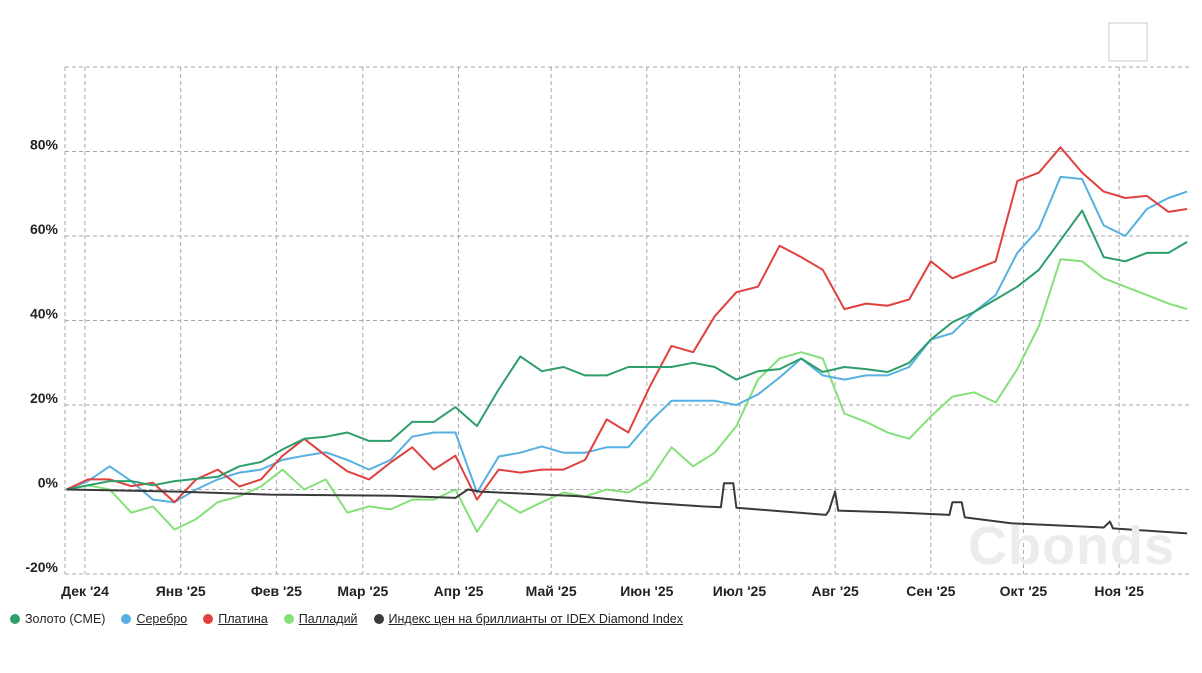 The height and width of the screenshot is (673, 1202). I want to click on x-tick-label: Май '25, so click(551, 591).